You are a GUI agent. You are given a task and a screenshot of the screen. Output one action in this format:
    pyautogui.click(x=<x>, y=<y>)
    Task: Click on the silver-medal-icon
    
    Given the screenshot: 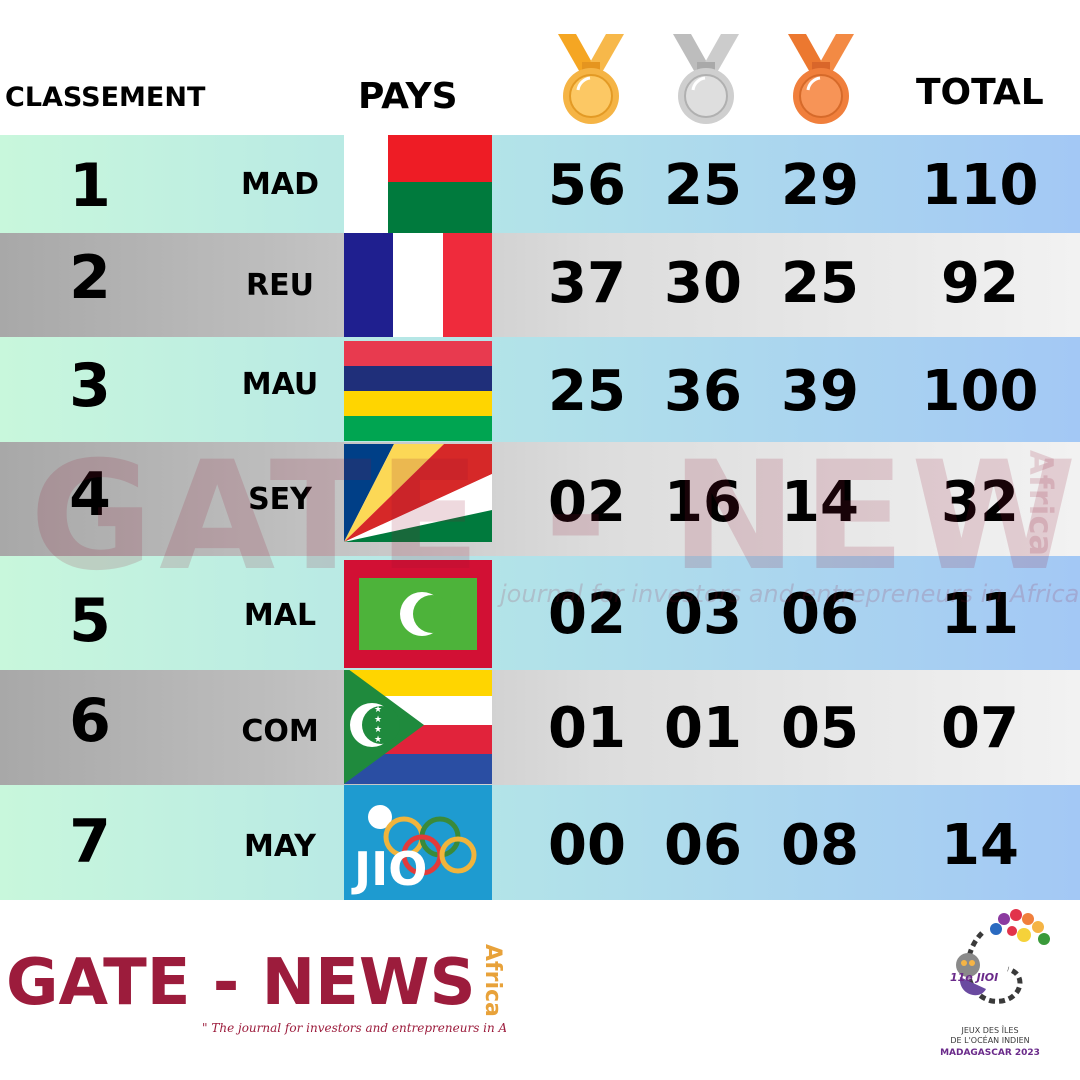 What is the action you would take?
    pyautogui.click(x=706, y=79)
    